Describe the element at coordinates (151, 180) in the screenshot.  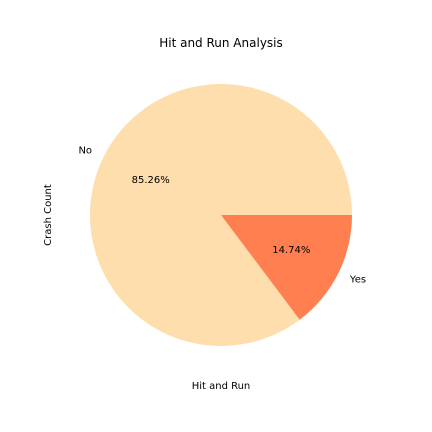
I see `percent-label-no: 85.26%` at that location.